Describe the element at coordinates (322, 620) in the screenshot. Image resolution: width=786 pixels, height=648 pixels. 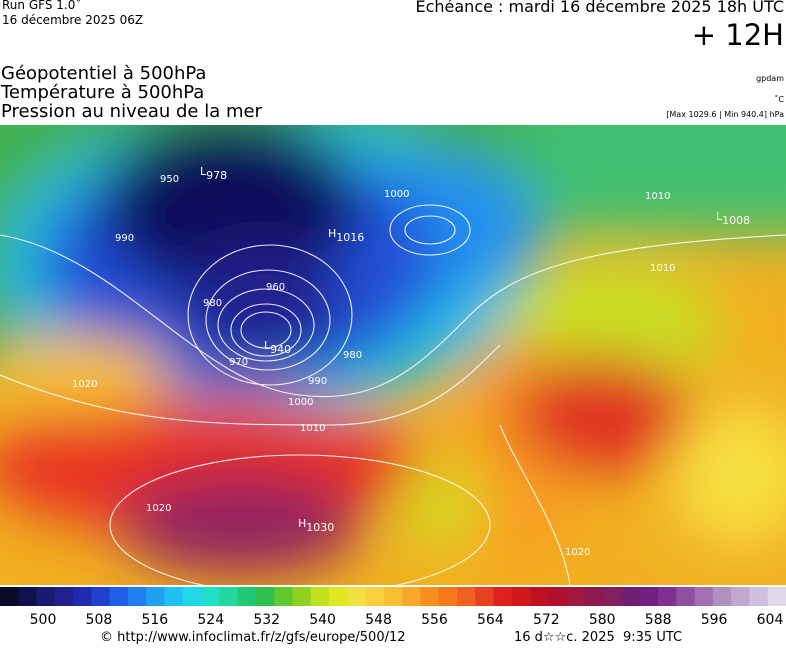
I see `colorbar-tick-label: 540` at that location.